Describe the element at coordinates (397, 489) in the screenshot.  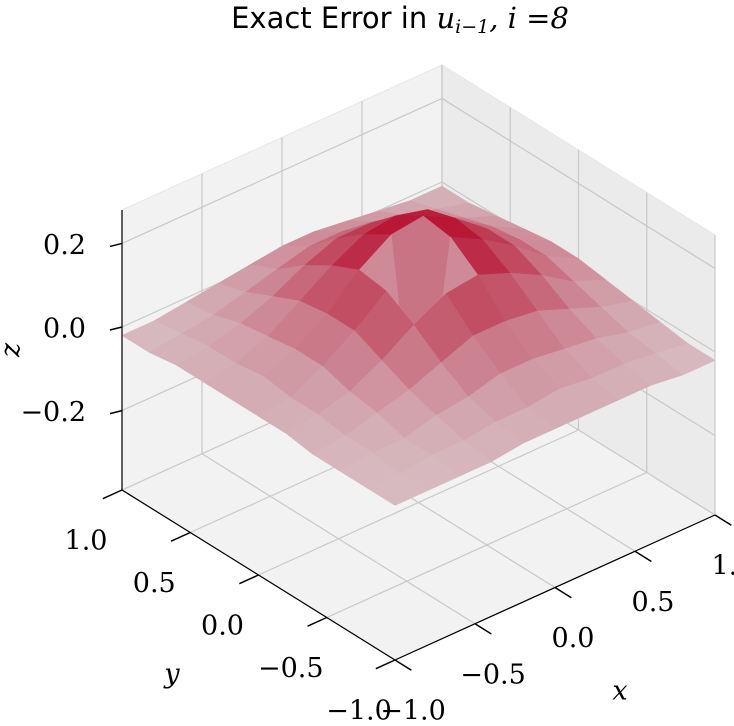
I see `surface-face` at that location.